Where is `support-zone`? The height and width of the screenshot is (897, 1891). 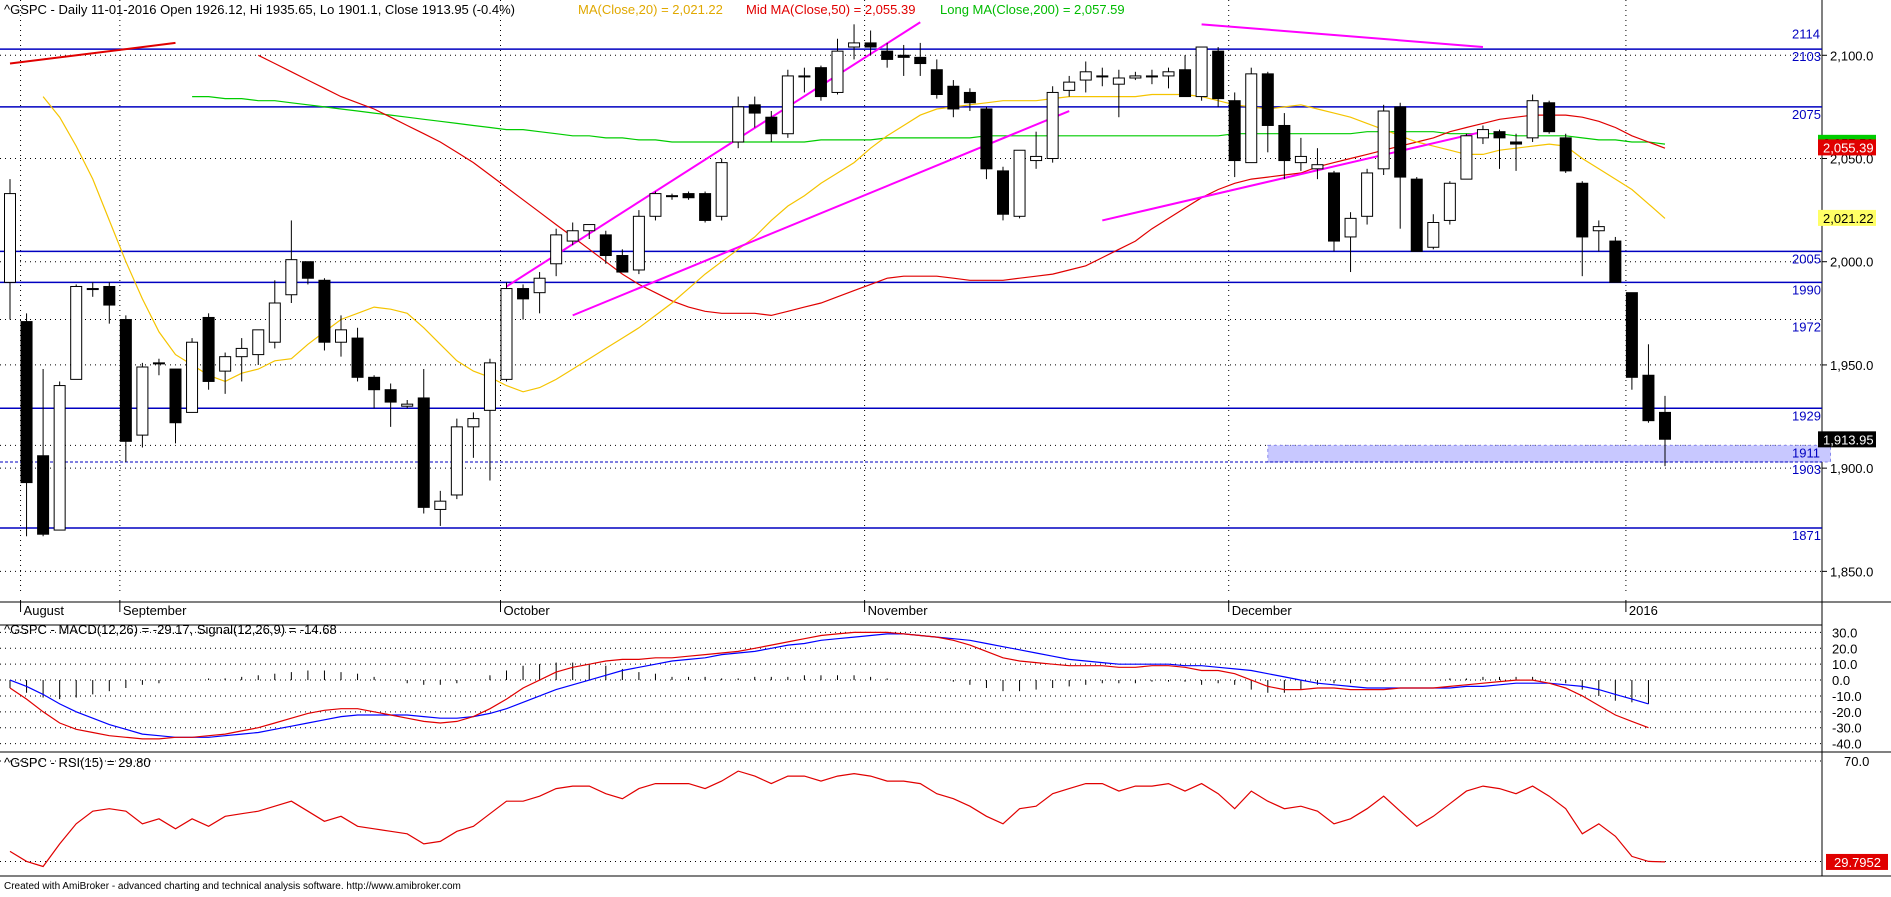 support-zone is located at coordinates (1549, 453).